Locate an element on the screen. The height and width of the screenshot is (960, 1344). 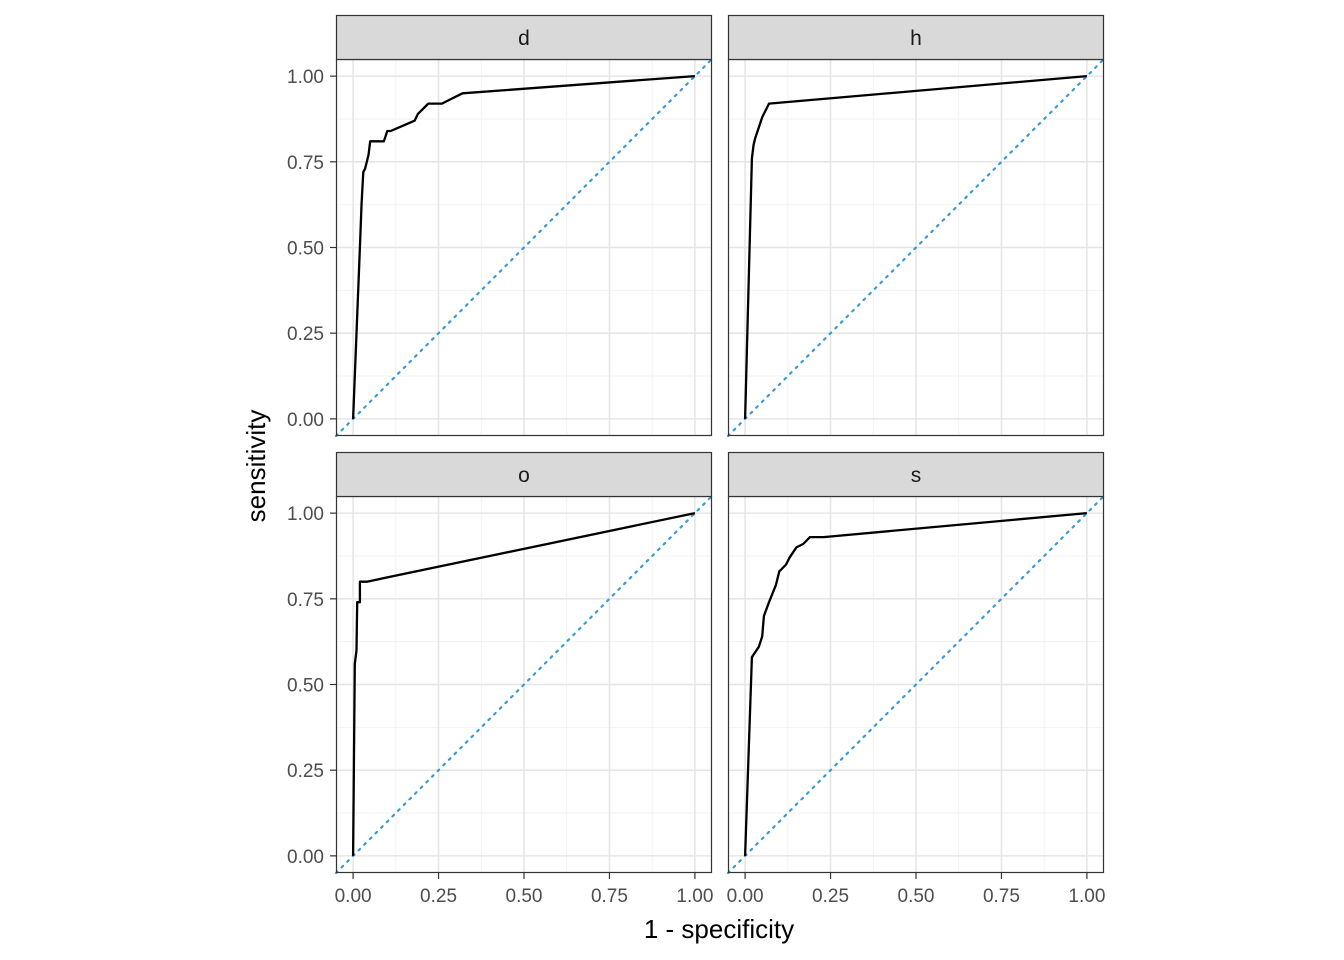
facet-panel-d: d is located at coordinates (524, 226).